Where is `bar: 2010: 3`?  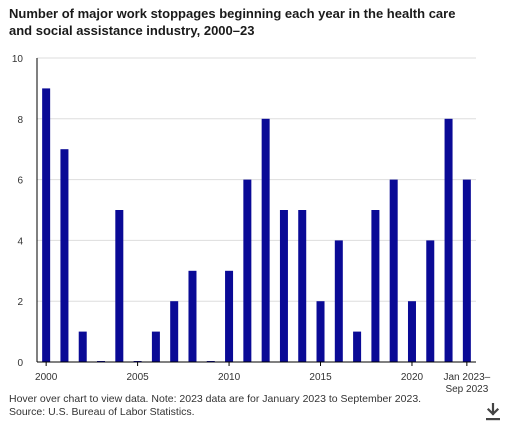
bar: 2010: 3 is located at coordinates (229, 316).